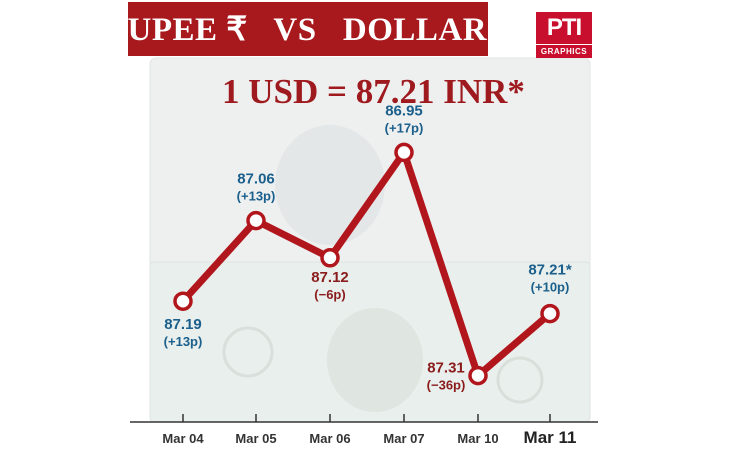  What do you see at coordinates (404, 110) in the screenshot?
I see `data-value-label: 86.95` at bounding box center [404, 110].